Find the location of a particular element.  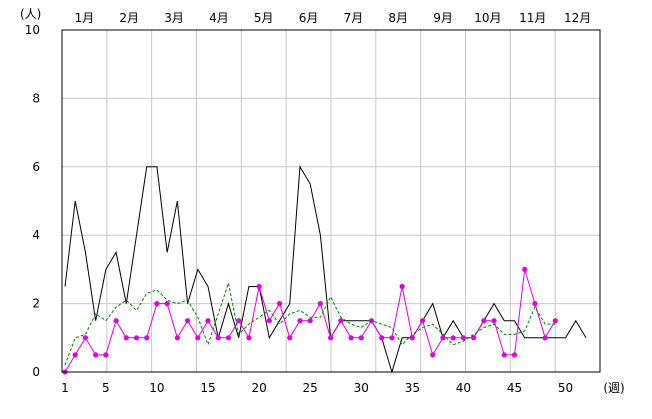

month-label: 11月 is located at coordinates (532, 18).